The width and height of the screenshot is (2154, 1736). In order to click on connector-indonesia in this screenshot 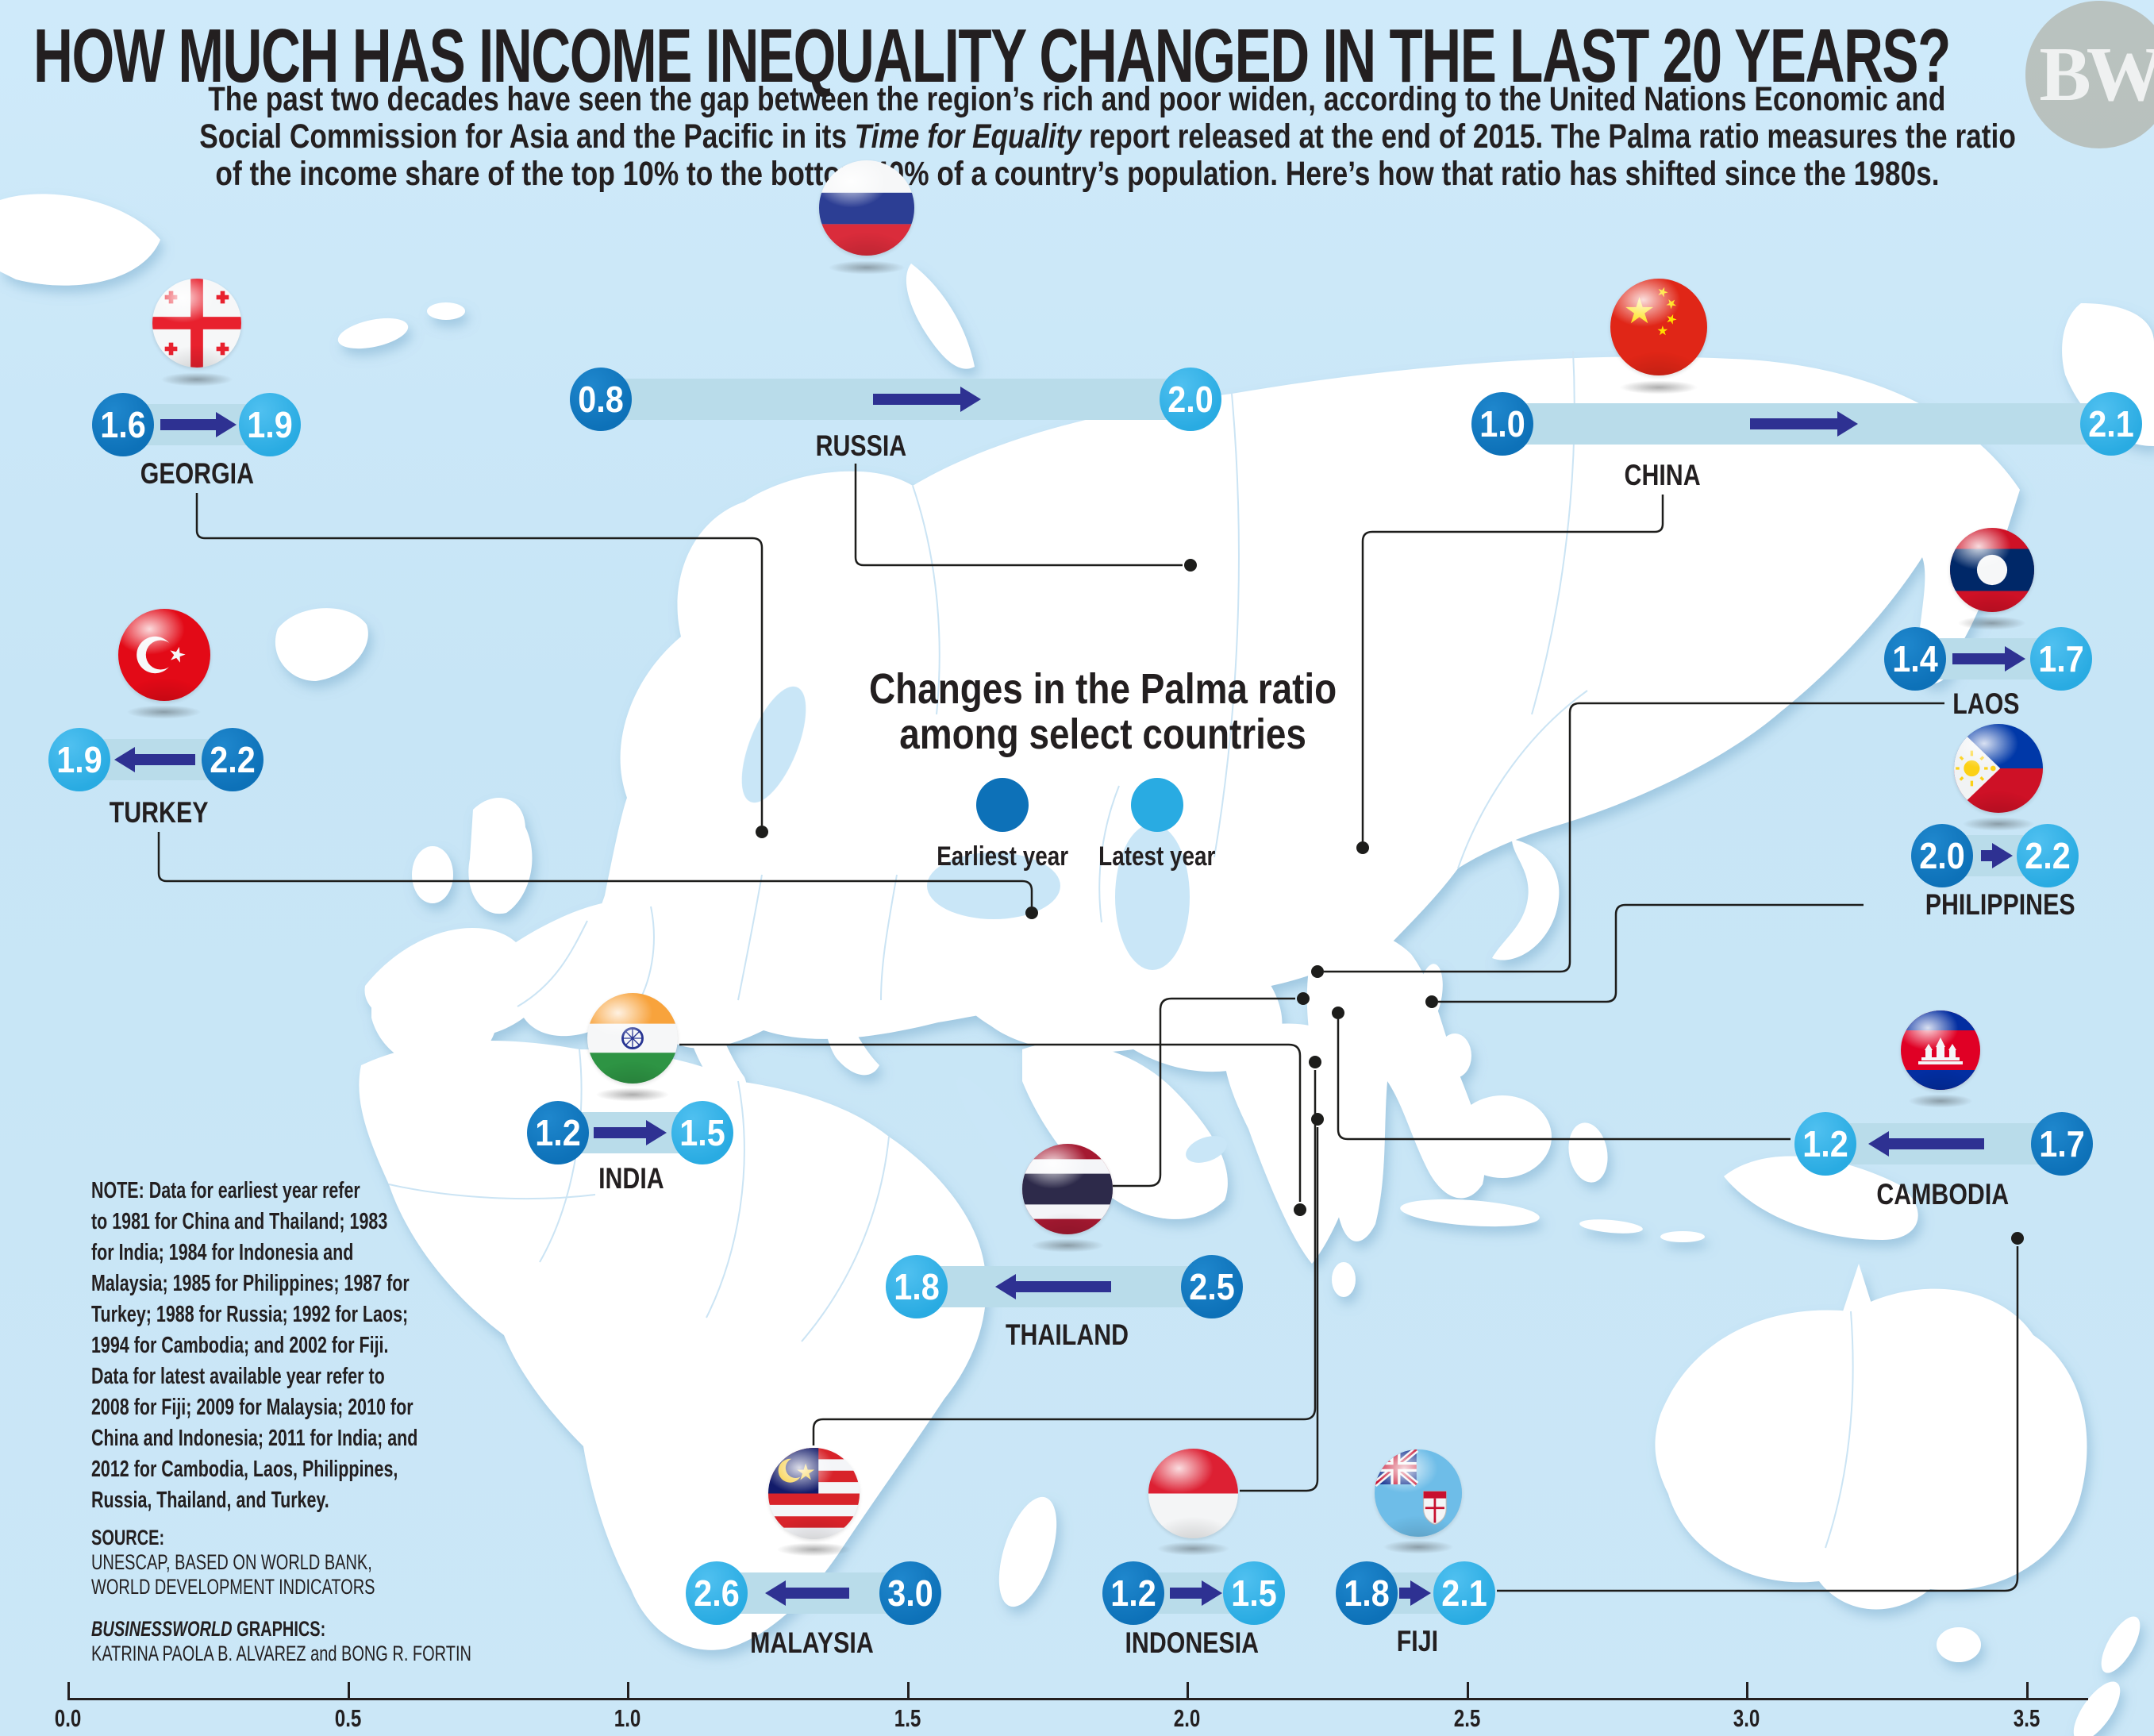, I will do `click(1279, 1309)`.